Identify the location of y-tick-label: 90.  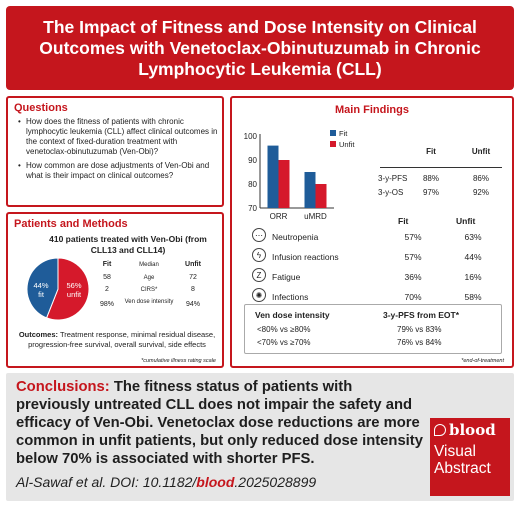
(252, 160).